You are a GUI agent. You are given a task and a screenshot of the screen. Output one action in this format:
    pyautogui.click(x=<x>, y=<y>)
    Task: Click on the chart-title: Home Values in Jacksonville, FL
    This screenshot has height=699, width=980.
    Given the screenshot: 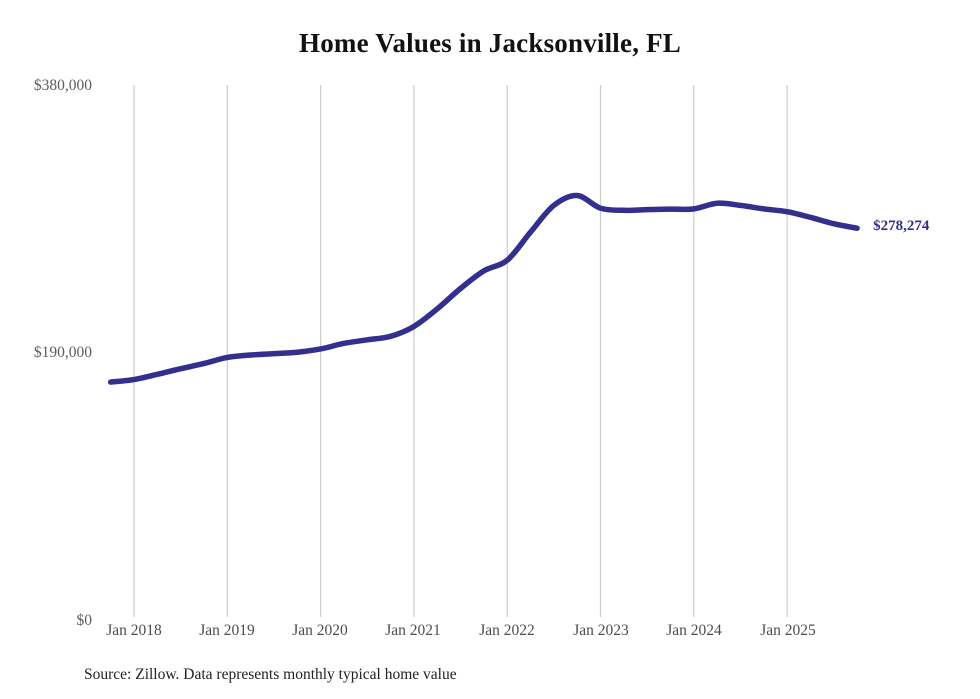 What is the action you would take?
    pyautogui.click(x=490, y=43)
    